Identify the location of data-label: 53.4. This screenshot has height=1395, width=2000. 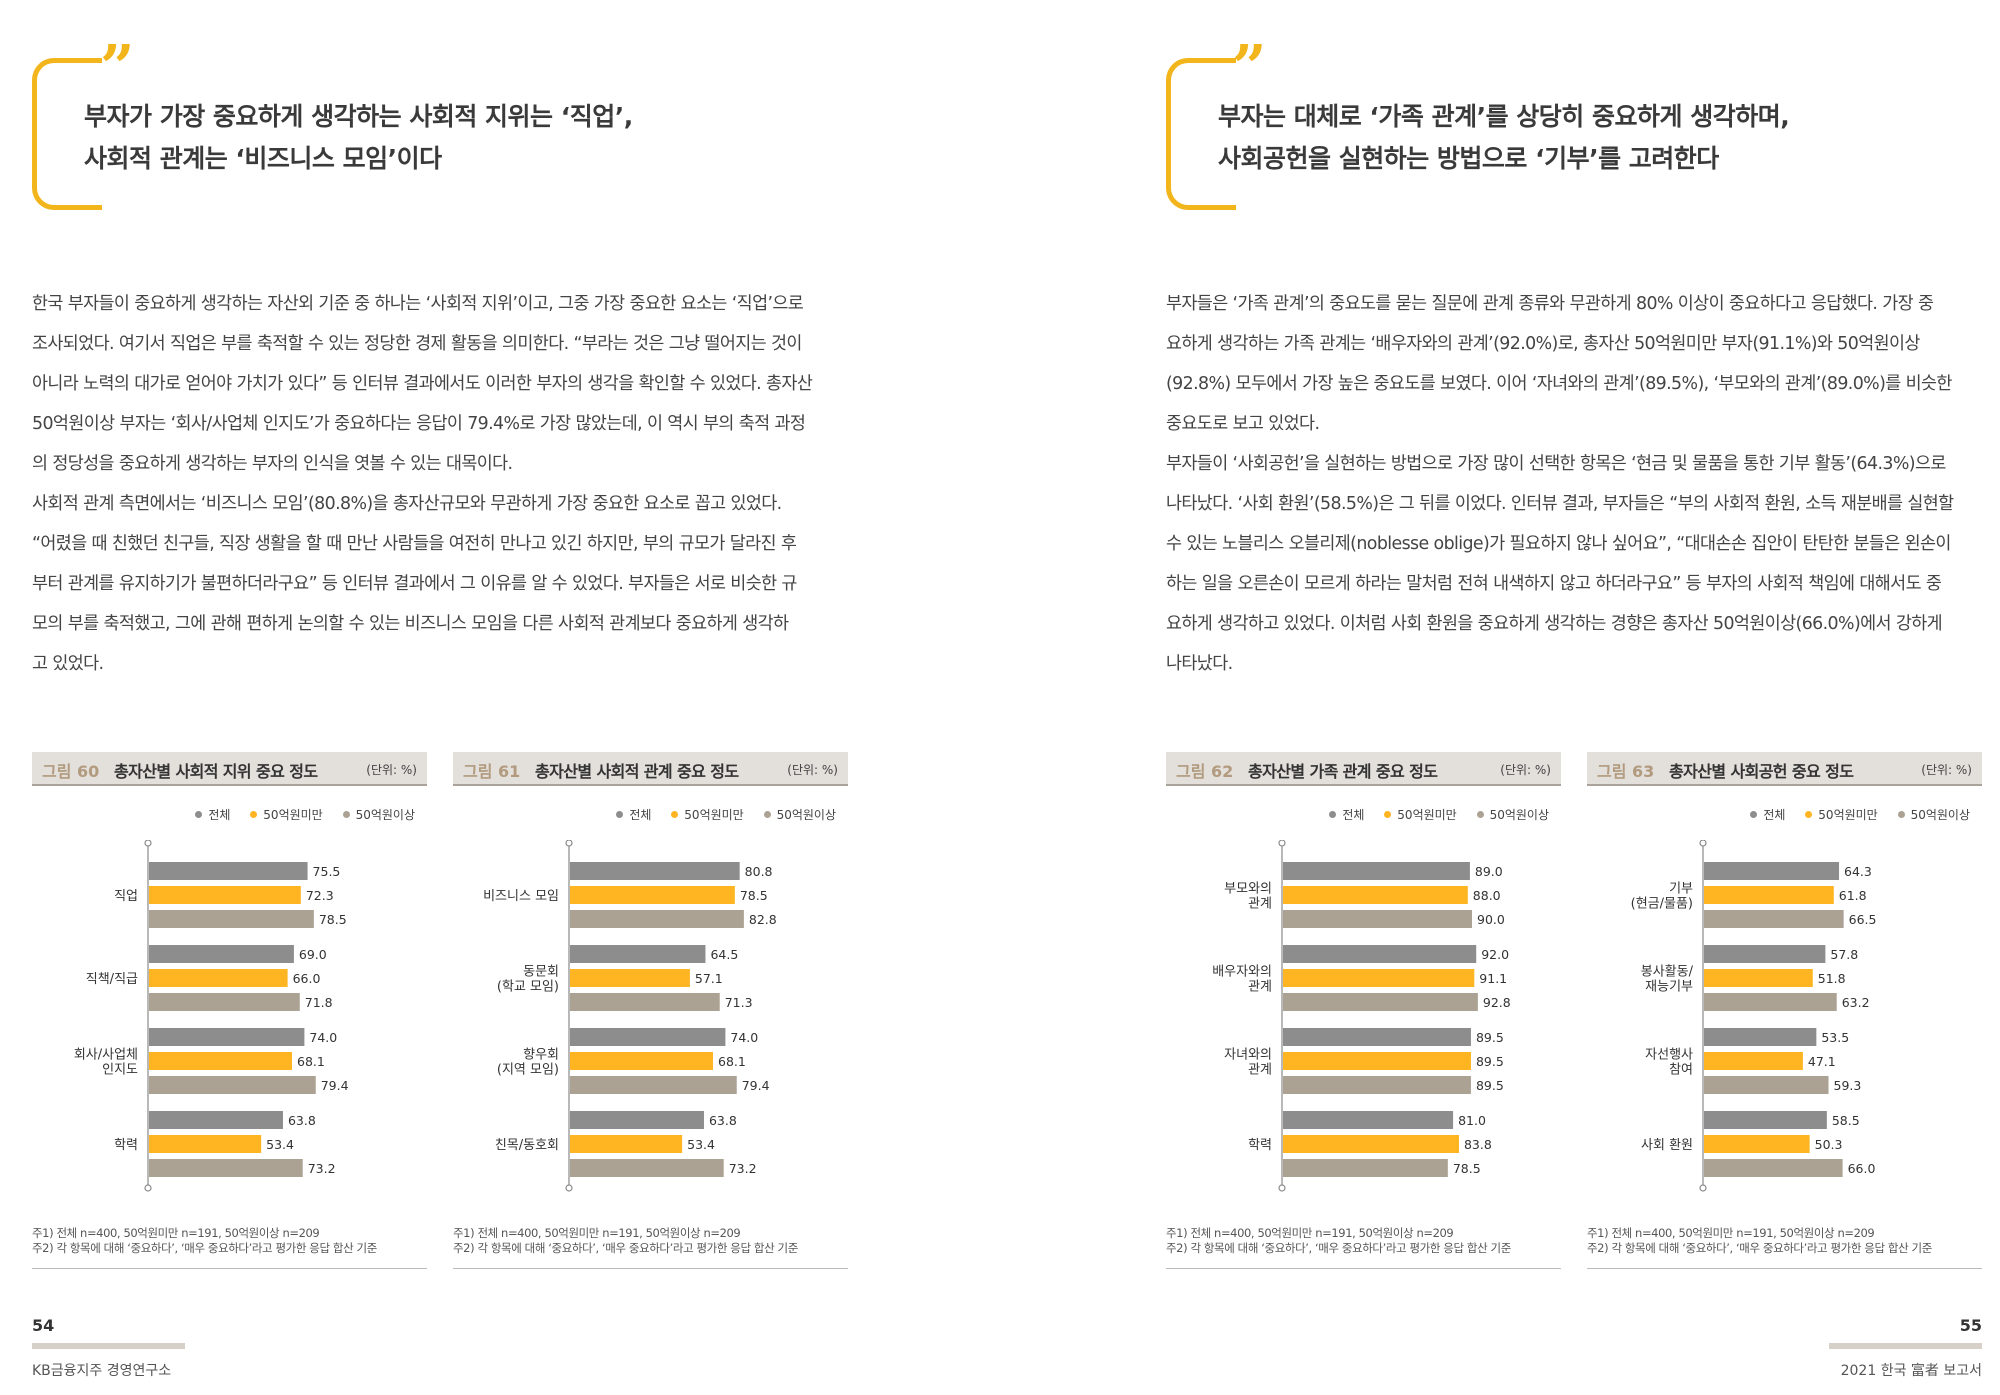
(280, 1144).